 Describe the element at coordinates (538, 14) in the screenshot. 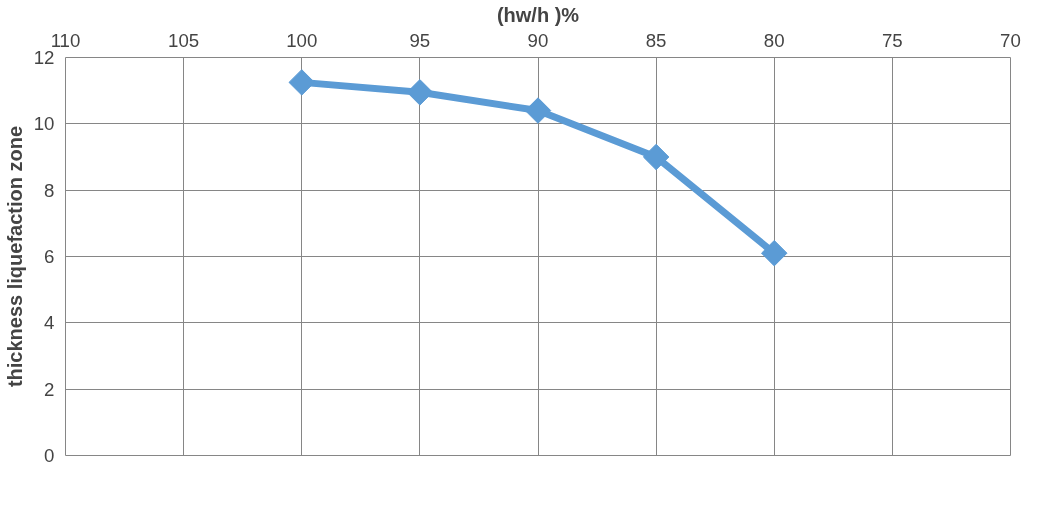

I see `x-axis-title: (hw/h )%` at that location.